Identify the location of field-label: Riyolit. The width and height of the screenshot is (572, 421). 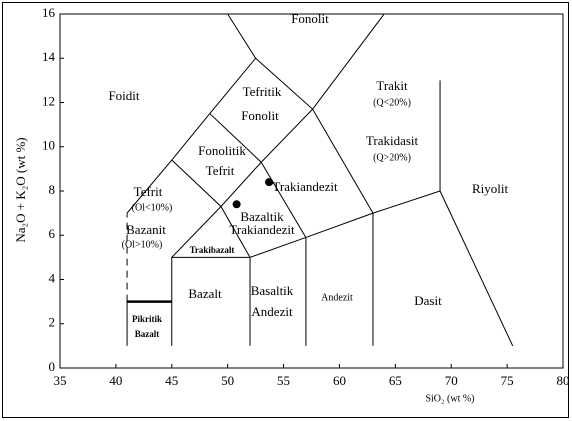
(490, 188).